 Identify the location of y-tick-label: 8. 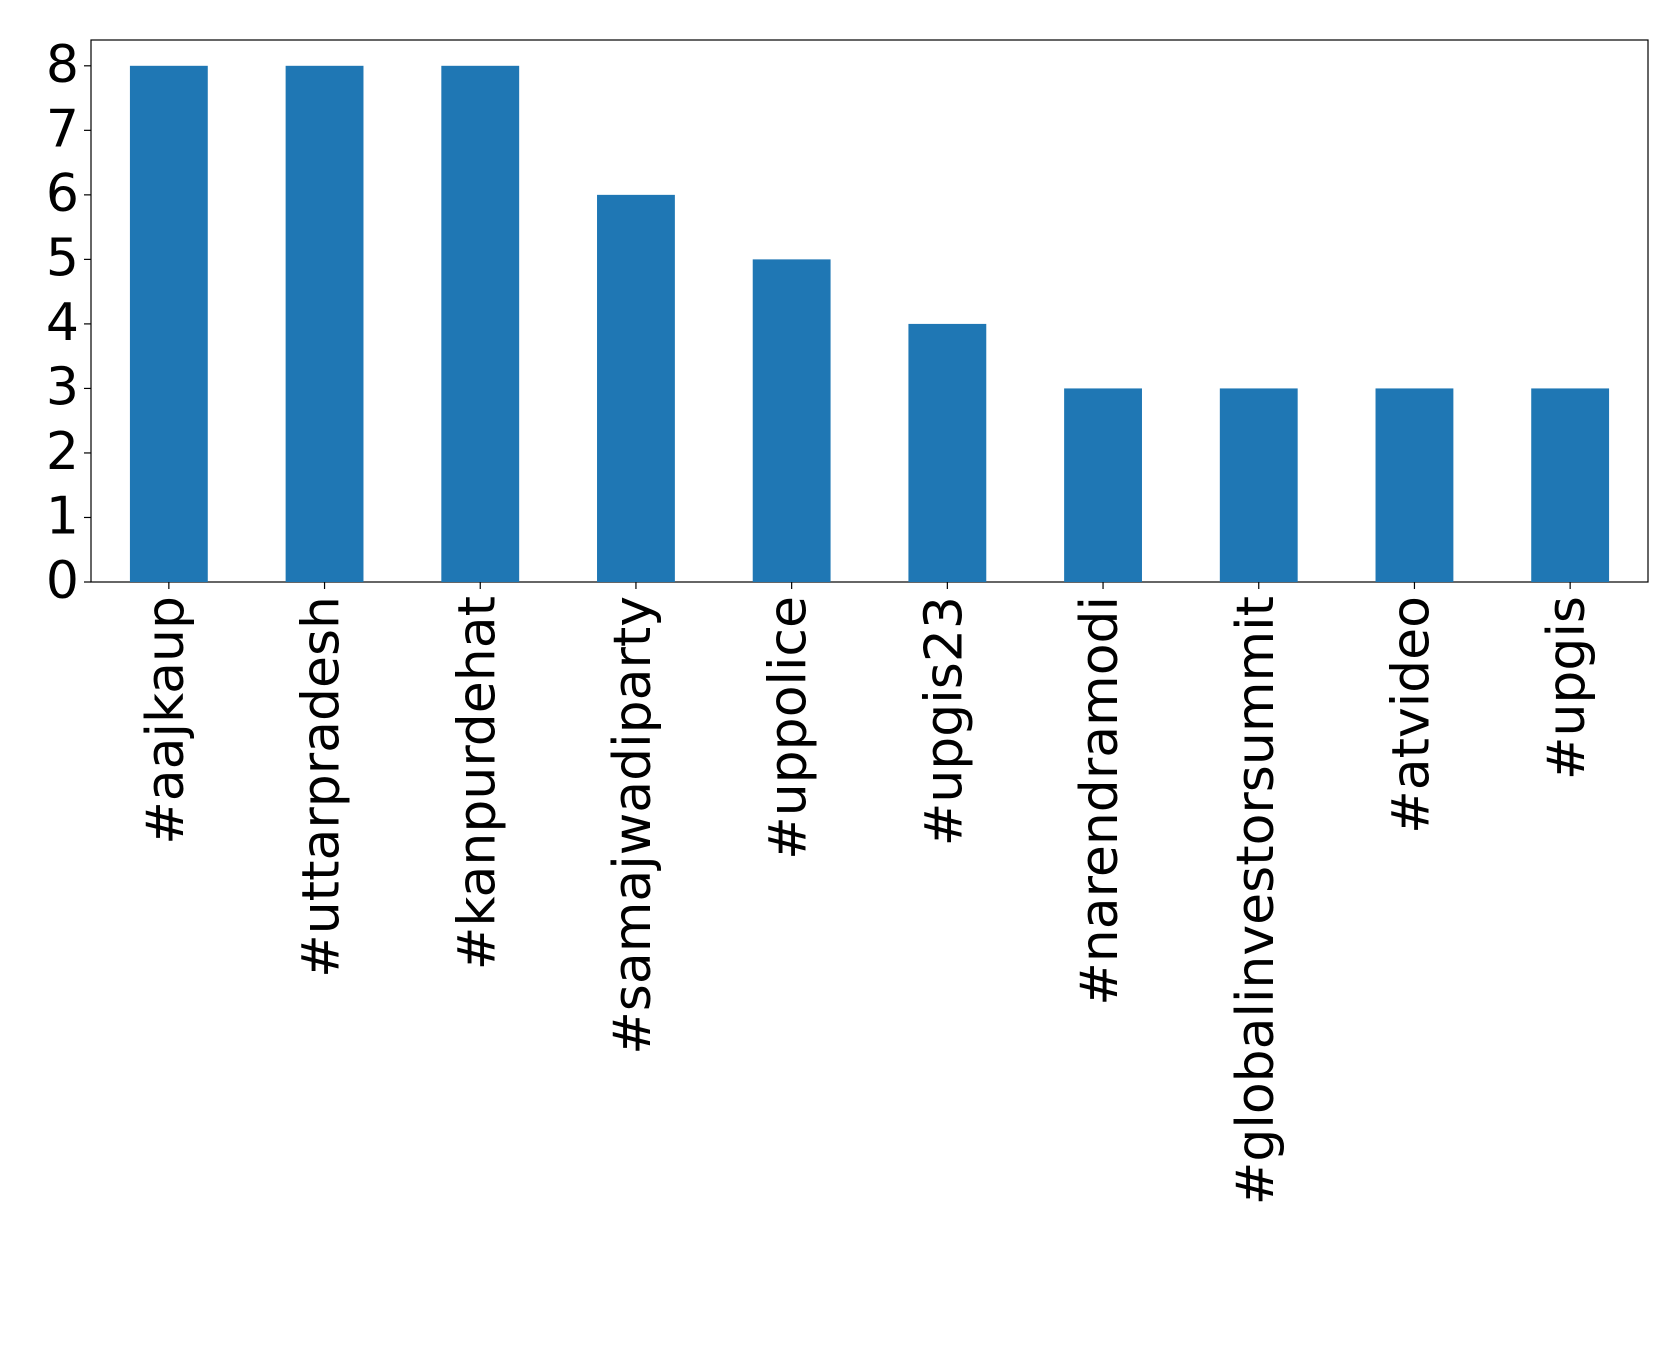
(62, 65).